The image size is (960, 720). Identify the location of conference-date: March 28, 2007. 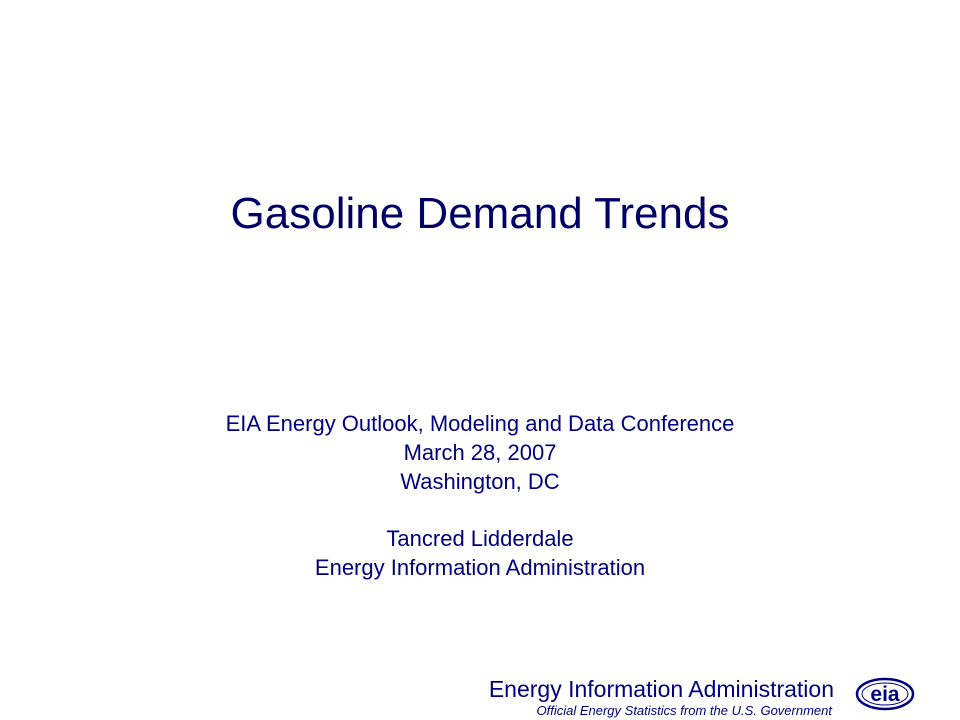
(480, 452).